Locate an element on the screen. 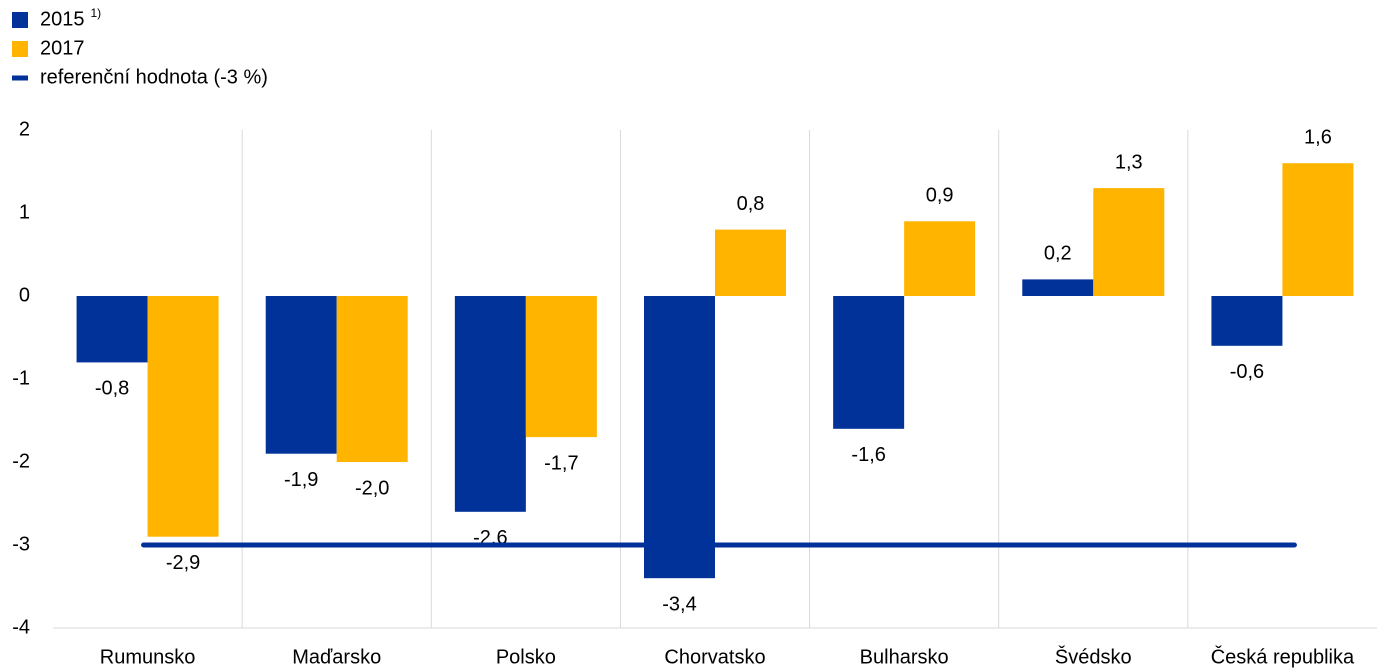 The height and width of the screenshot is (670, 1377). x-tick-label: Maďarsko is located at coordinates (336, 657).